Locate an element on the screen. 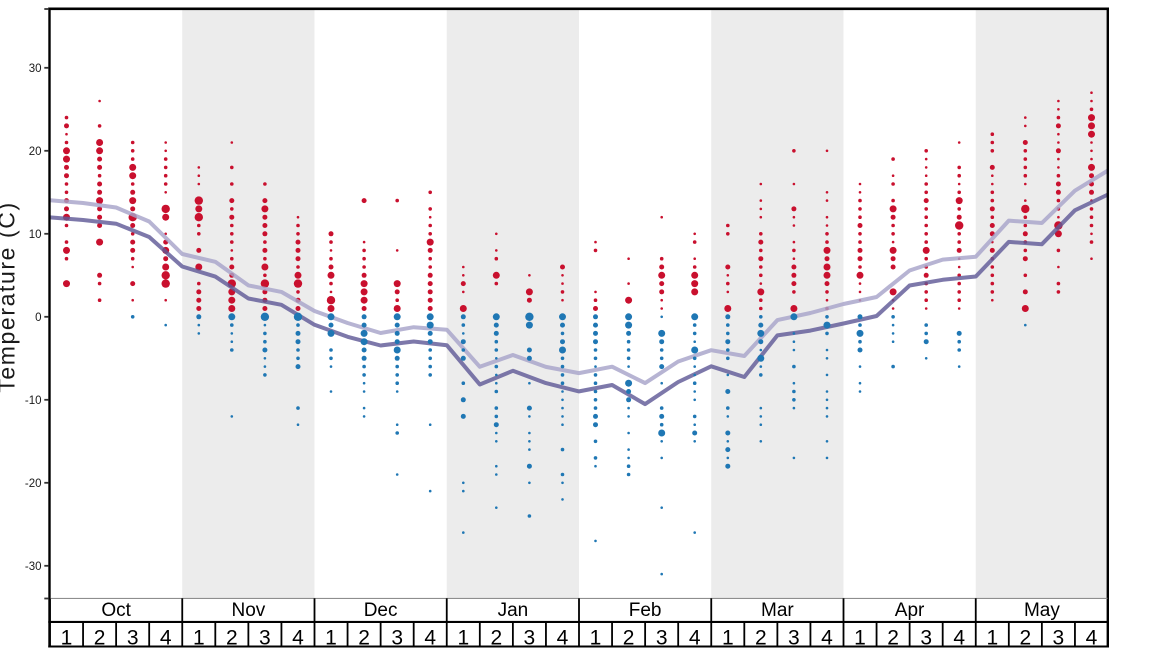  svg-text: 10 is located at coordinates (35, 235).